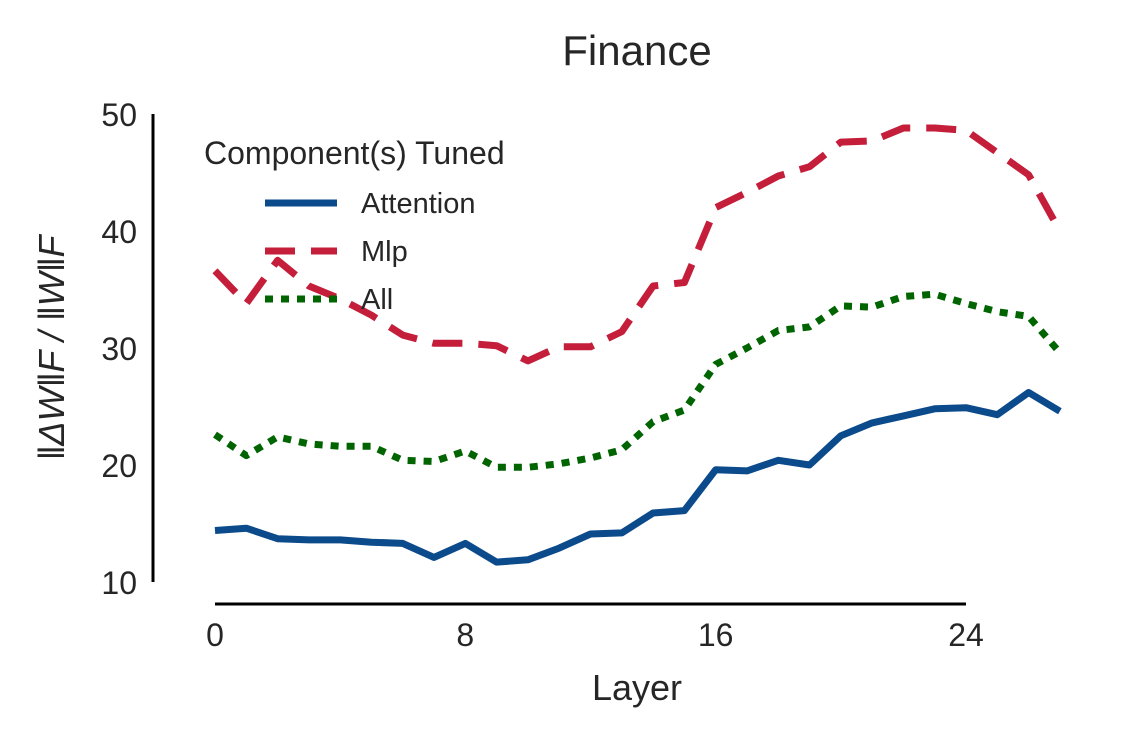 This screenshot has height=740, width=1132. Describe the element at coordinates (637, 687) in the screenshot. I see `x-axis-label: Layer` at that location.